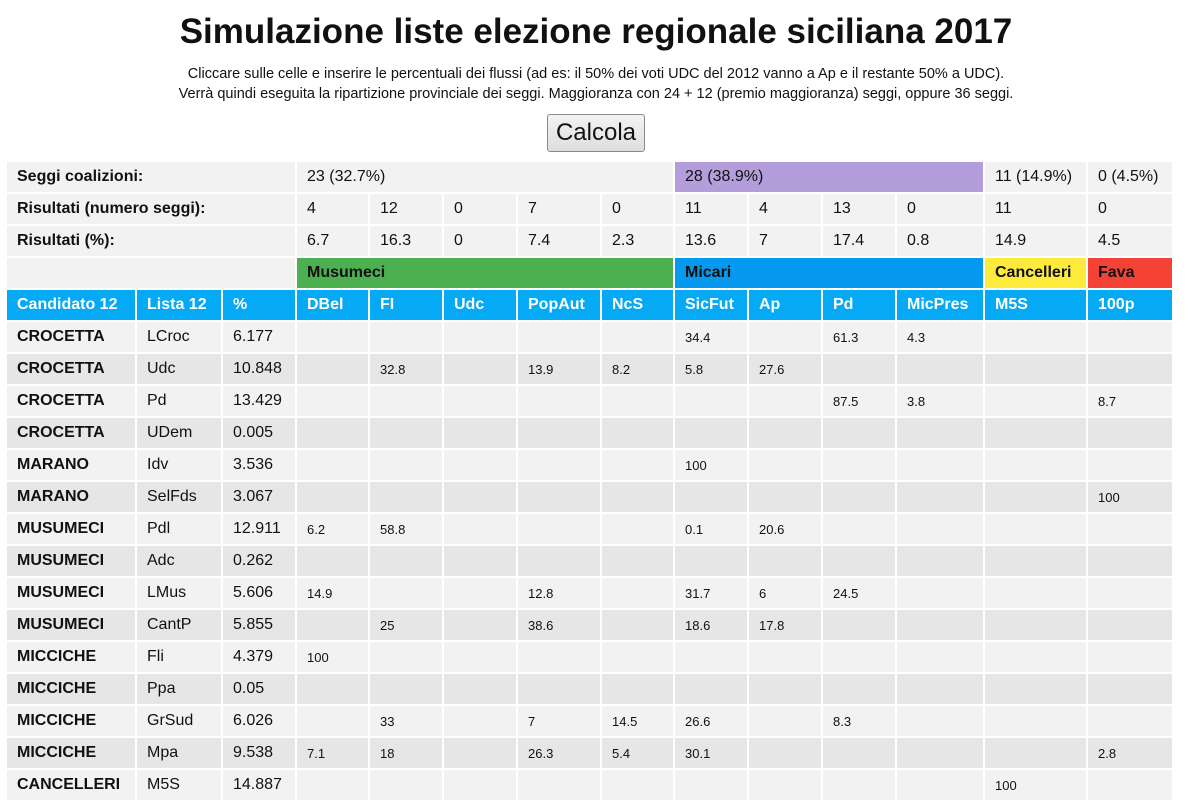 Image resolution: width=1192 pixels, height=808 pixels. I want to click on flow-input-cell: 5.4, so click(637, 753).